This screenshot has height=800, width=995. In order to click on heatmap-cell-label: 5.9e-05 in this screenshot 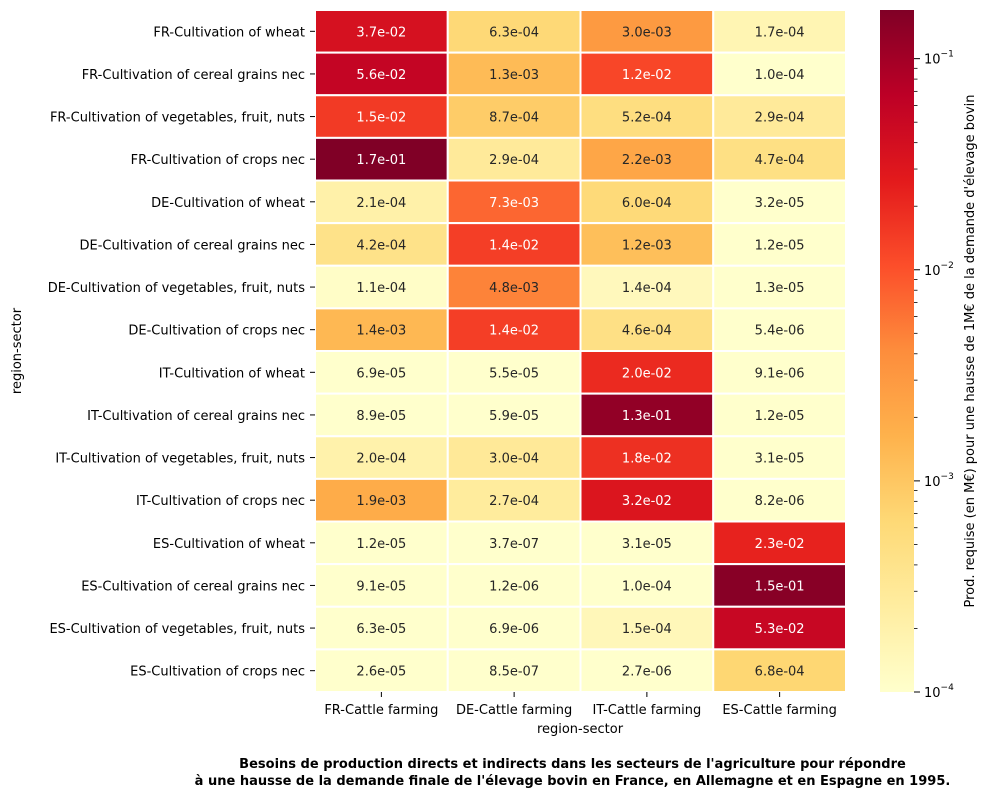, I will do `click(514, 416)`.